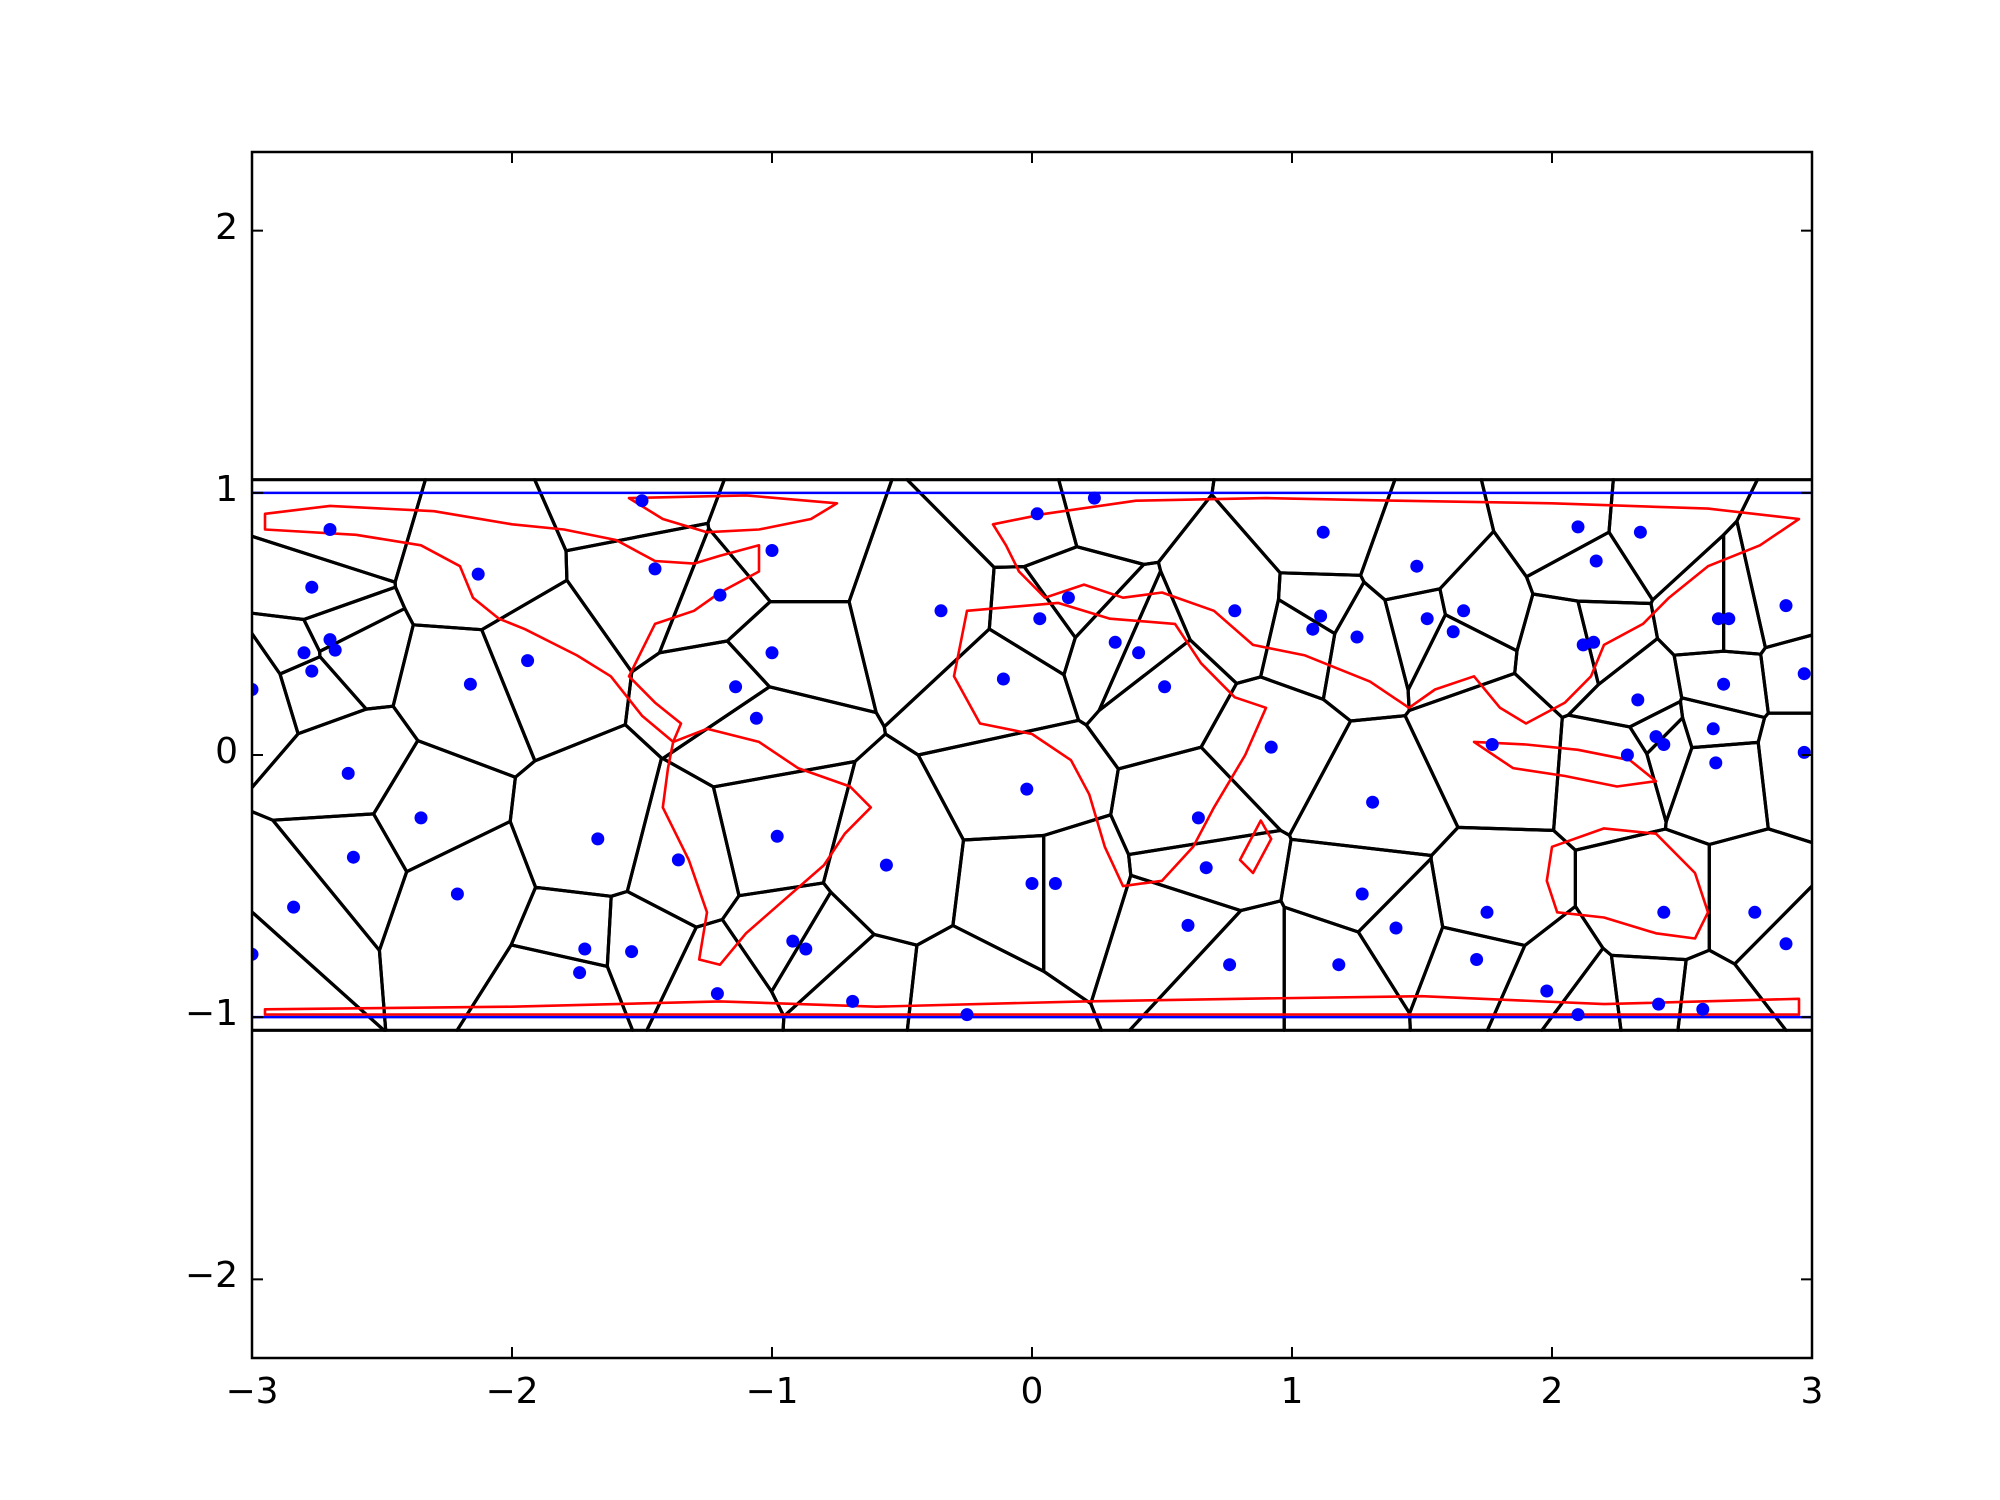  I want to click on y-tick-label: 2, so click(226, 227).